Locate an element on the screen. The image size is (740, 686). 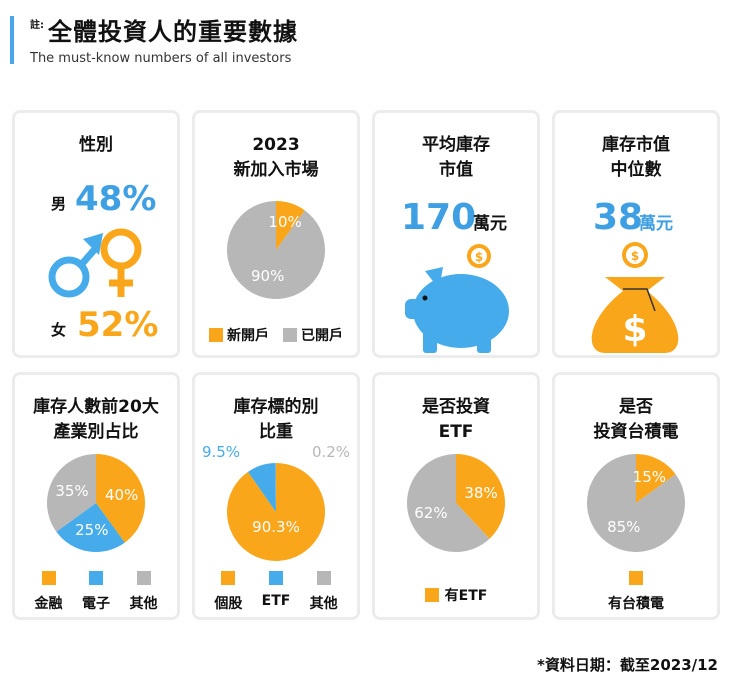
male-value: 48% is located at coordinates (116, 199).